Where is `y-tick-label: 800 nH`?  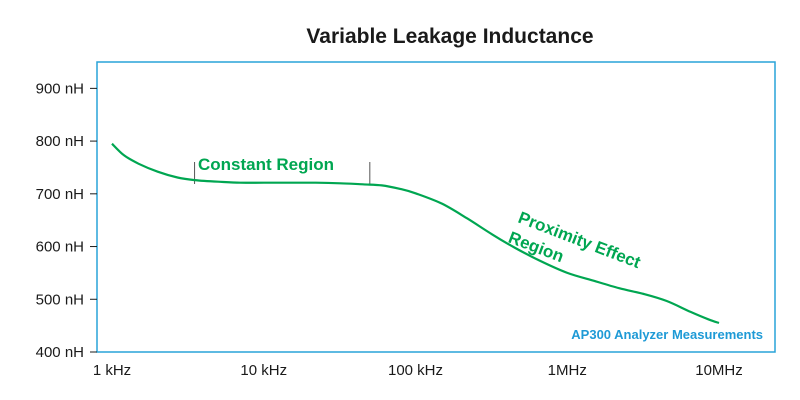
y-tick-label: 800 nH is located at coordinates (60, 141).